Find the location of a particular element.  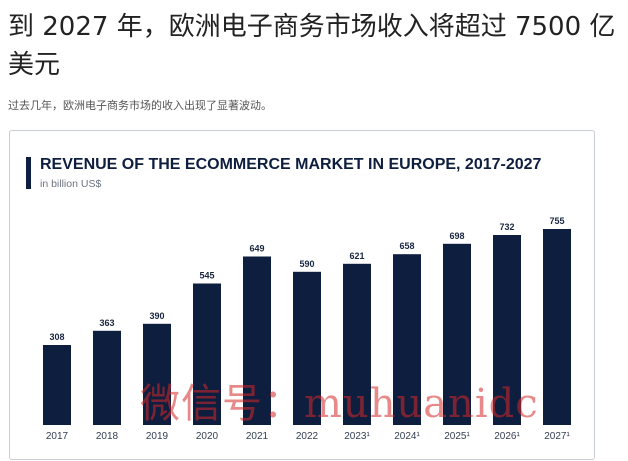

bar-value-label: 363 is located at coordinates (106, 323).